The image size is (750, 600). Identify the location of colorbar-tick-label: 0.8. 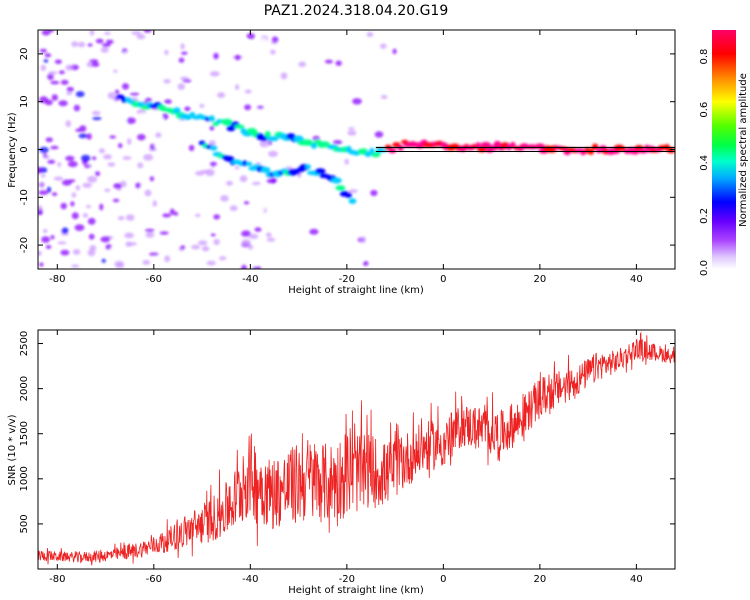
(704, 57).